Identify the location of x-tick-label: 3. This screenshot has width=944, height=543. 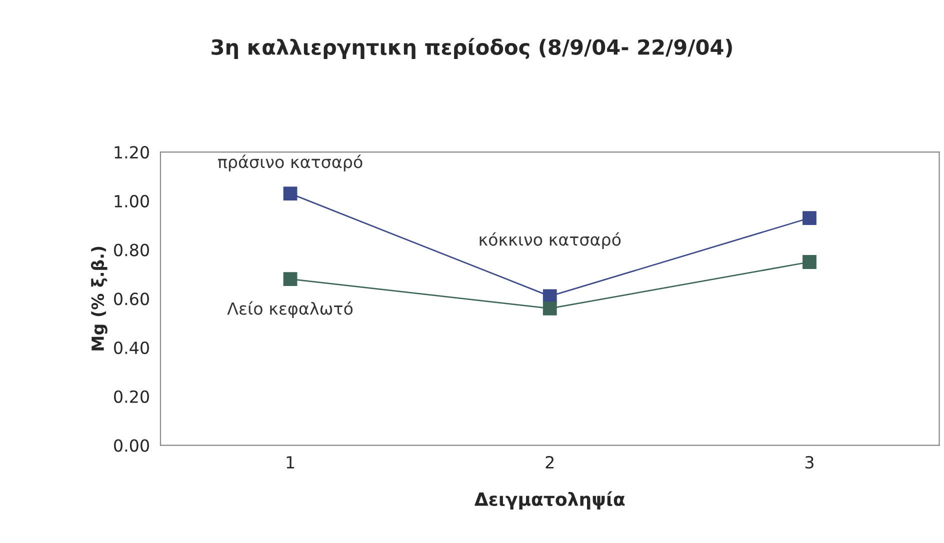
(809, 462).